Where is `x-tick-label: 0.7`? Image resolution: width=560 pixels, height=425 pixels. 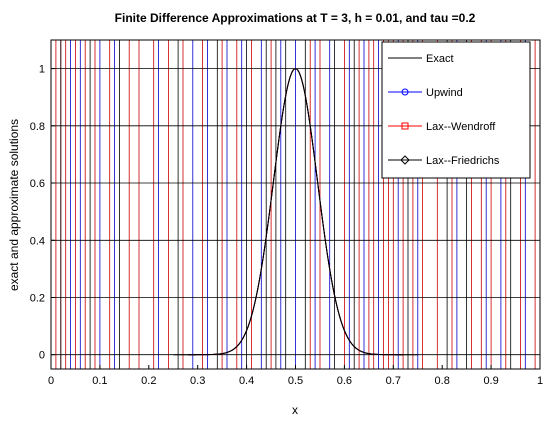
x-tick-label: 0.7 is located at coordinates (393, 381).